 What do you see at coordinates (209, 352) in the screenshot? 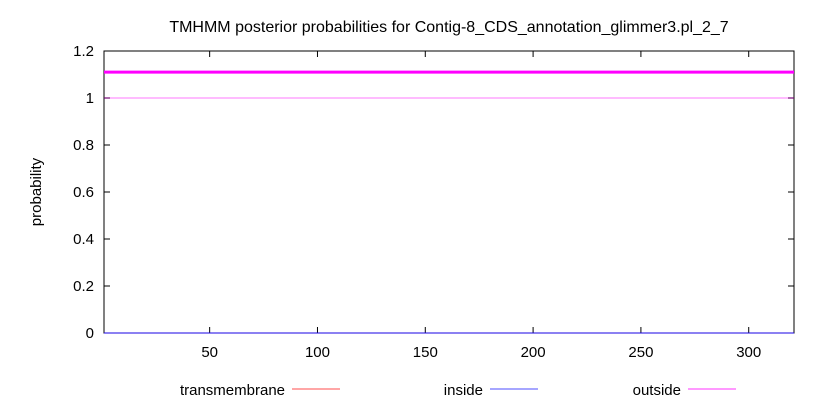
I see `x-tick-label: 50` at bounding box center [209, 352].